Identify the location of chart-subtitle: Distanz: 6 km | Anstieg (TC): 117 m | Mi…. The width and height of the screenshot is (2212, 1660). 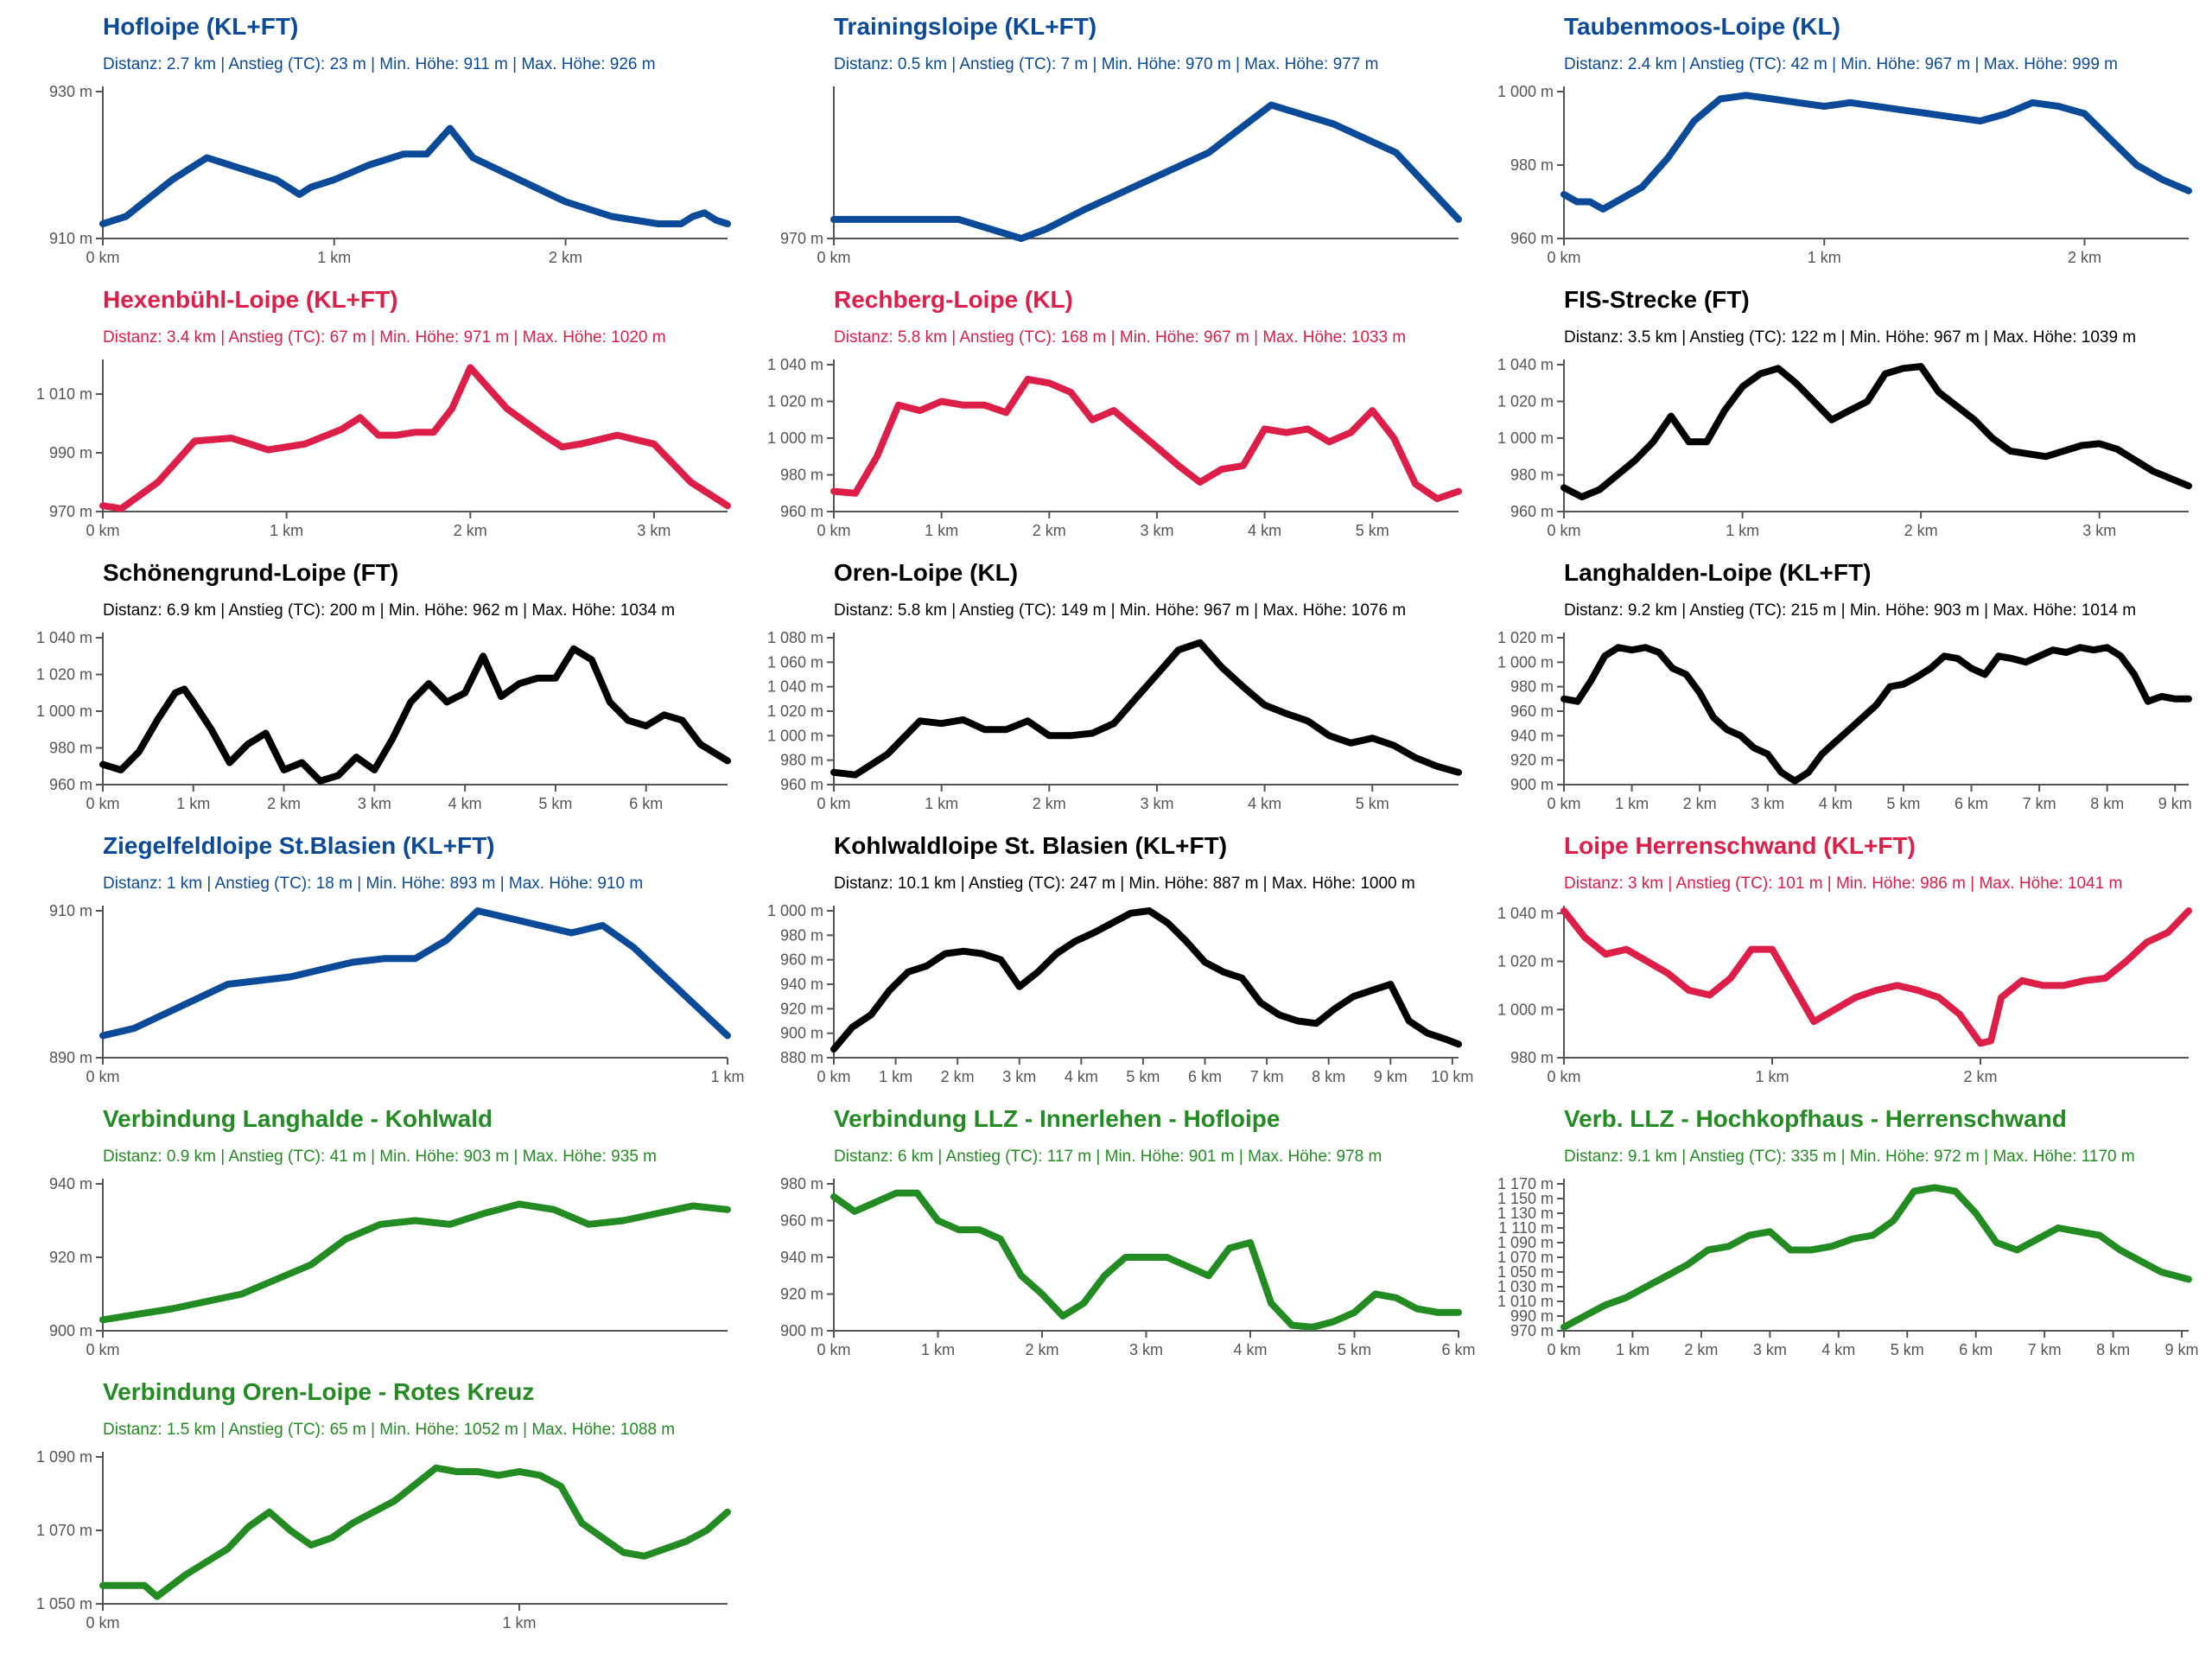
(1108, 1157).